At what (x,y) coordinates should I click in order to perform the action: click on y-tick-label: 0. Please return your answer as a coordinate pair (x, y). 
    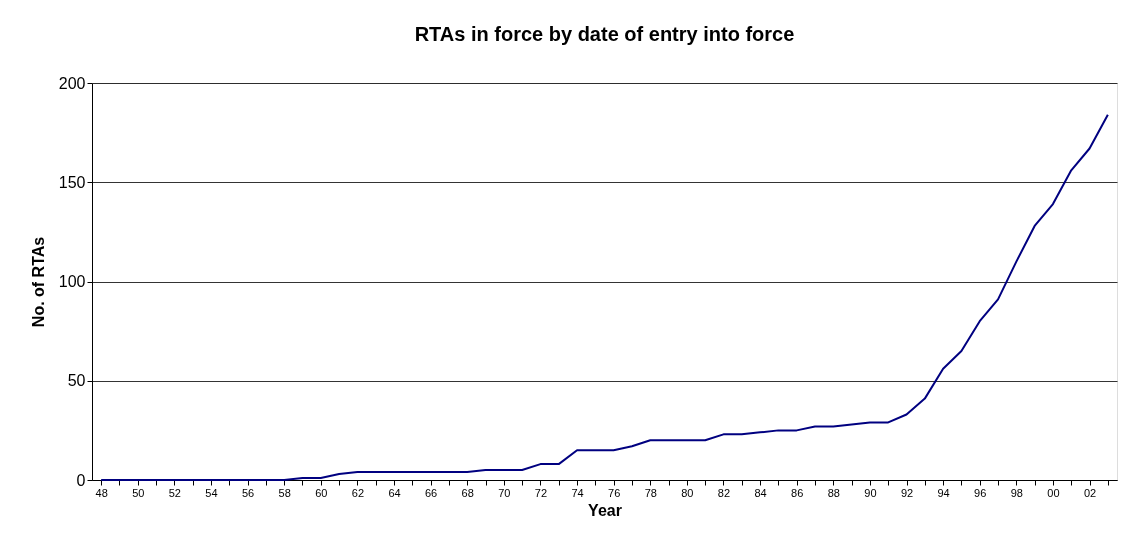
    Looking at the image, I should click on (81, 480).